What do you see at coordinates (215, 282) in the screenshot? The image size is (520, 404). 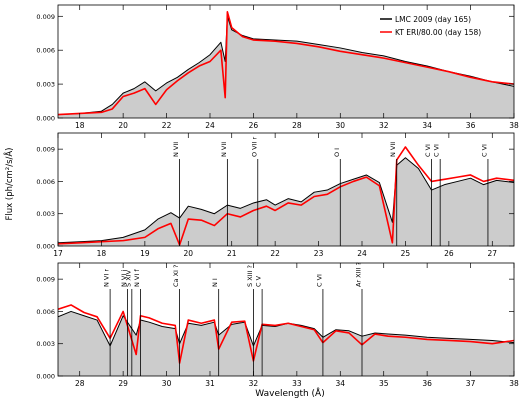 I see `annotation-label: N I` at bounding box center [215, 282].